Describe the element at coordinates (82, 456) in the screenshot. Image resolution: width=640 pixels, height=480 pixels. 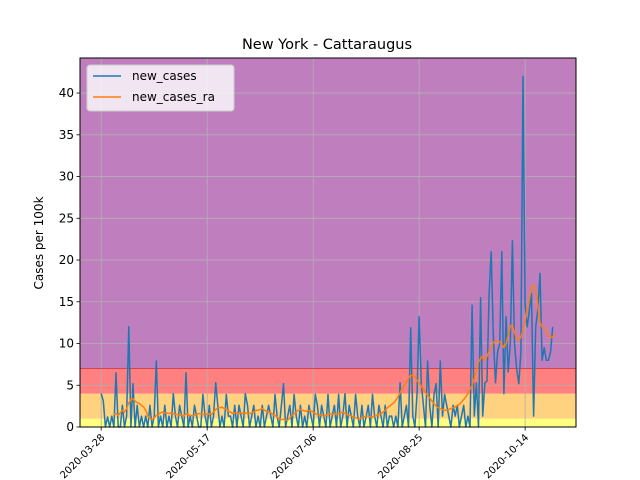
I see `x-tick-label: 2020-03-28` at that location.